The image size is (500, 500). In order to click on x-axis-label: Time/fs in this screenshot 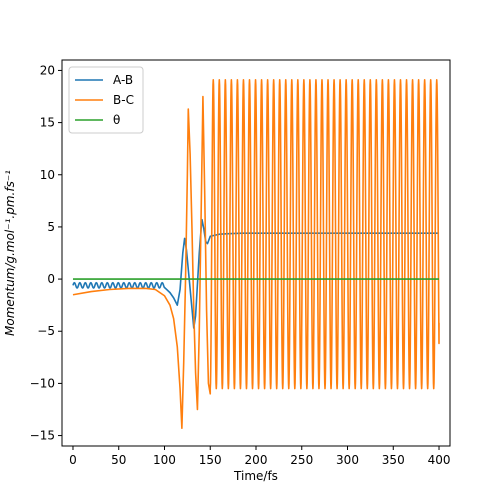, I will do `click(255, 476)`.